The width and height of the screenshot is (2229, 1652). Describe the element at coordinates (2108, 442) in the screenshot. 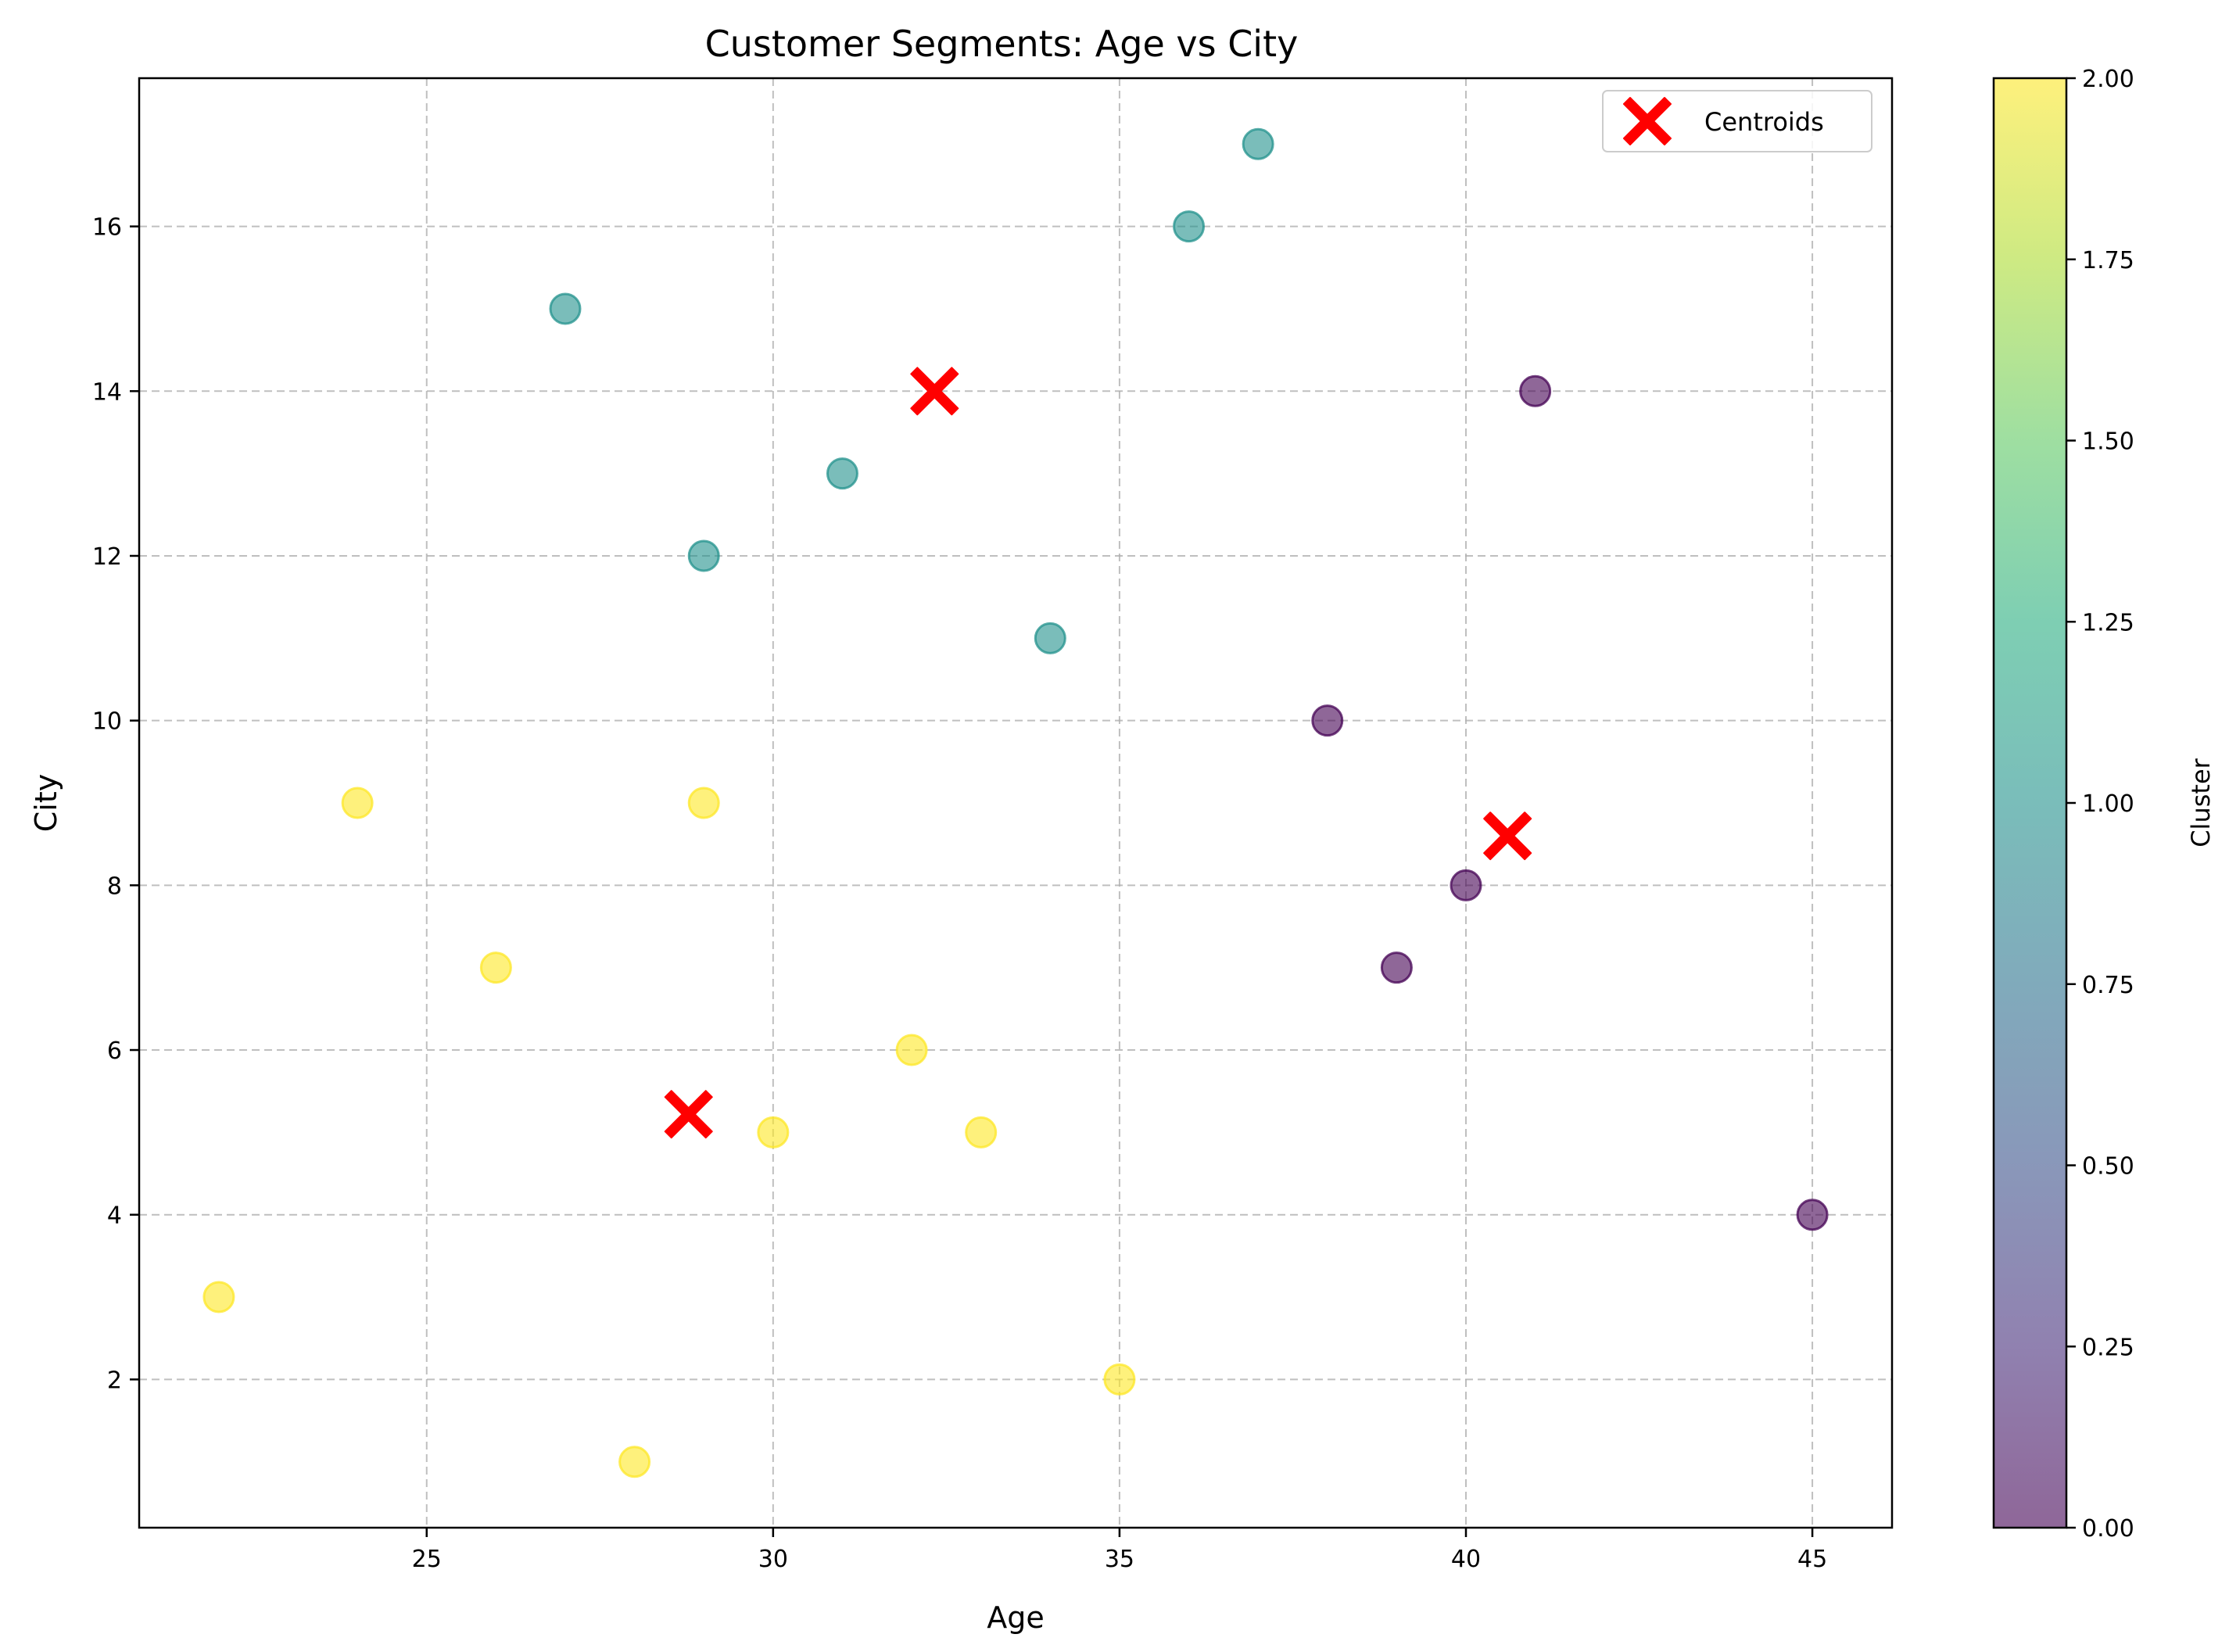

I see `colorbar-tick-label: 1.50` at that location.